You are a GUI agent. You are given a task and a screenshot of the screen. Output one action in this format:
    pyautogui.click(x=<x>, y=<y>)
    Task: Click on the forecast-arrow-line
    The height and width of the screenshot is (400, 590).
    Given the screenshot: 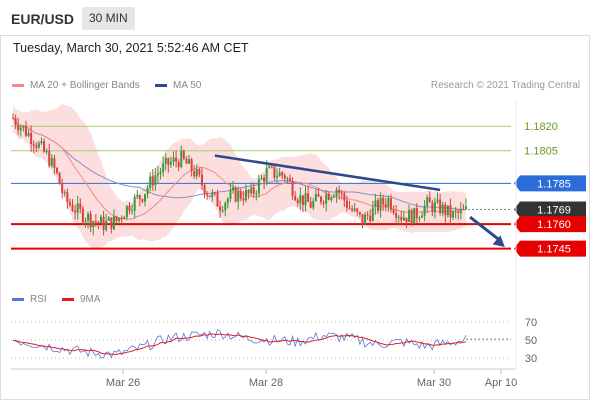 What is the action you would take?
    pyautogui.click(x=485, y=229)
    